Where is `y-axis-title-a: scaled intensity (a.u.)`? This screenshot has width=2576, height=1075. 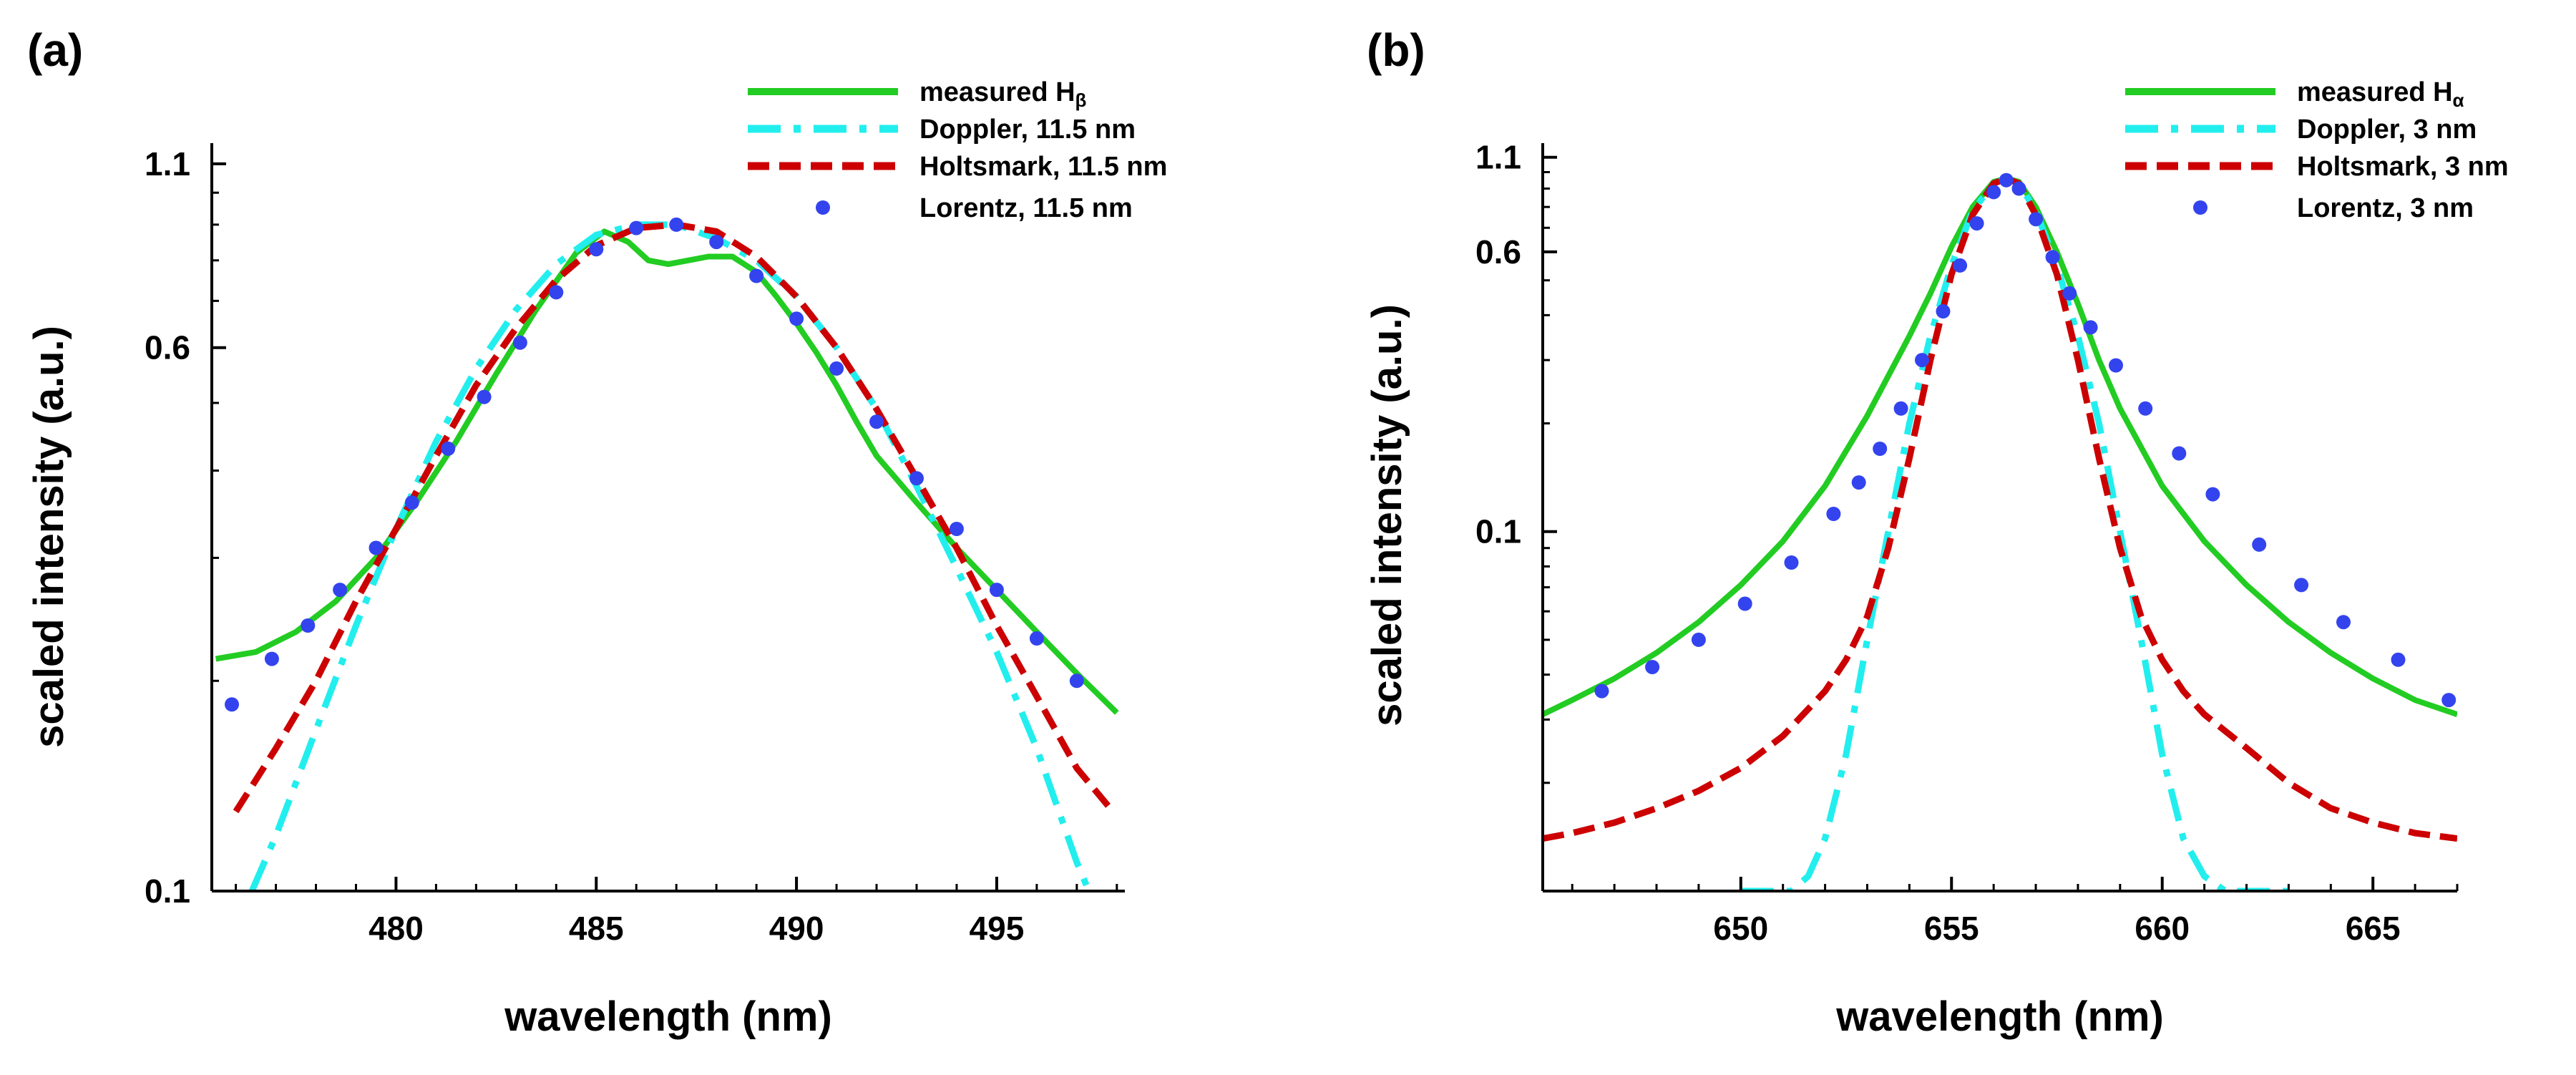
y-axis-title-a: scaled intensity (a.u.) is located at coordinates (49, 537).